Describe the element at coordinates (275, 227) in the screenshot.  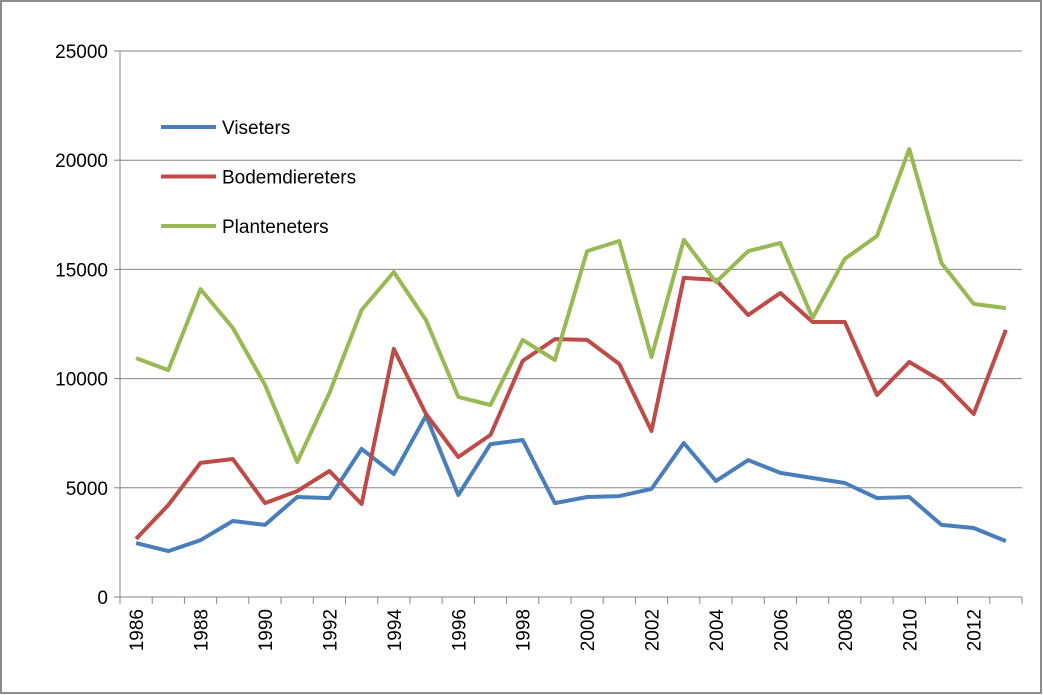
I see `legend-label: Planteneters` at that location.